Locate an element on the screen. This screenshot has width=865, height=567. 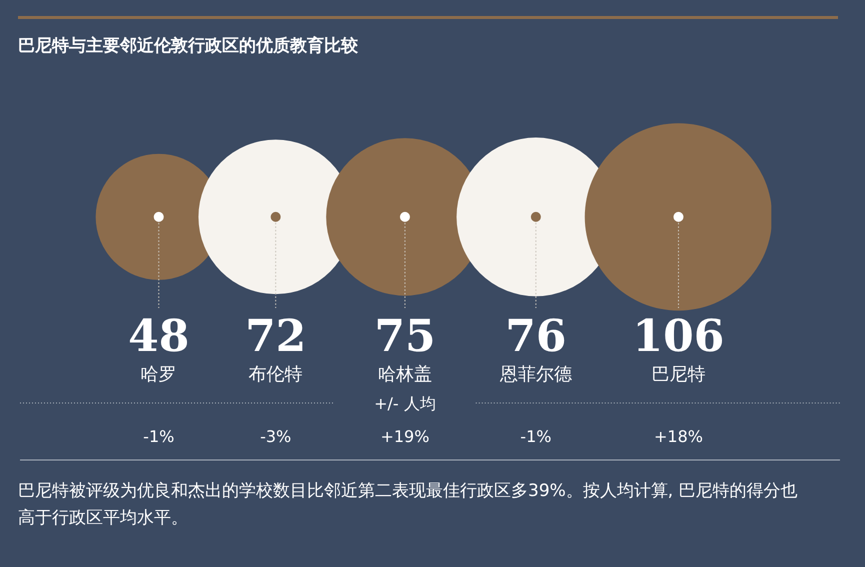
data-label: 75 is located at coordinates (405, 336).